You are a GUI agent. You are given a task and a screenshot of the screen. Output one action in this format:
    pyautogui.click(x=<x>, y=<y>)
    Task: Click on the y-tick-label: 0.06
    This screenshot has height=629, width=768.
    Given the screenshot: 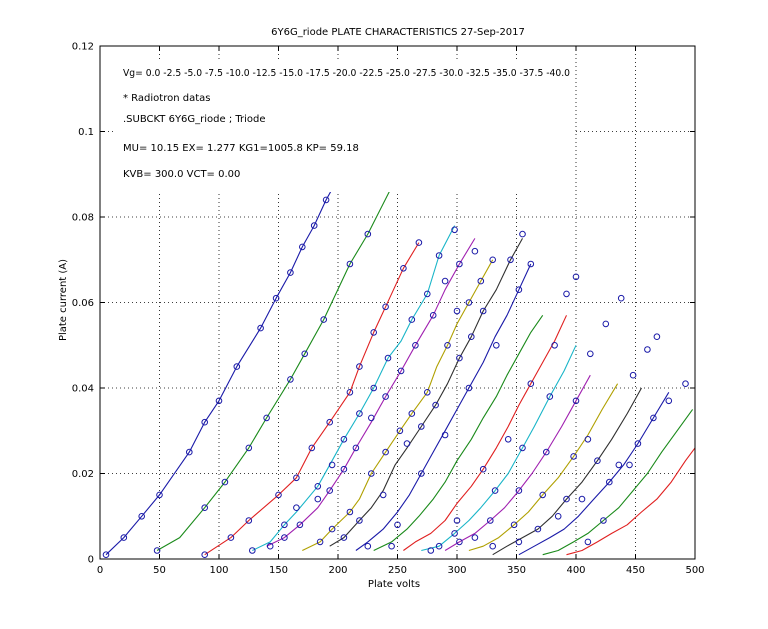 What is the action you would take?
    pyautogui.click(x=83, y=303)
    